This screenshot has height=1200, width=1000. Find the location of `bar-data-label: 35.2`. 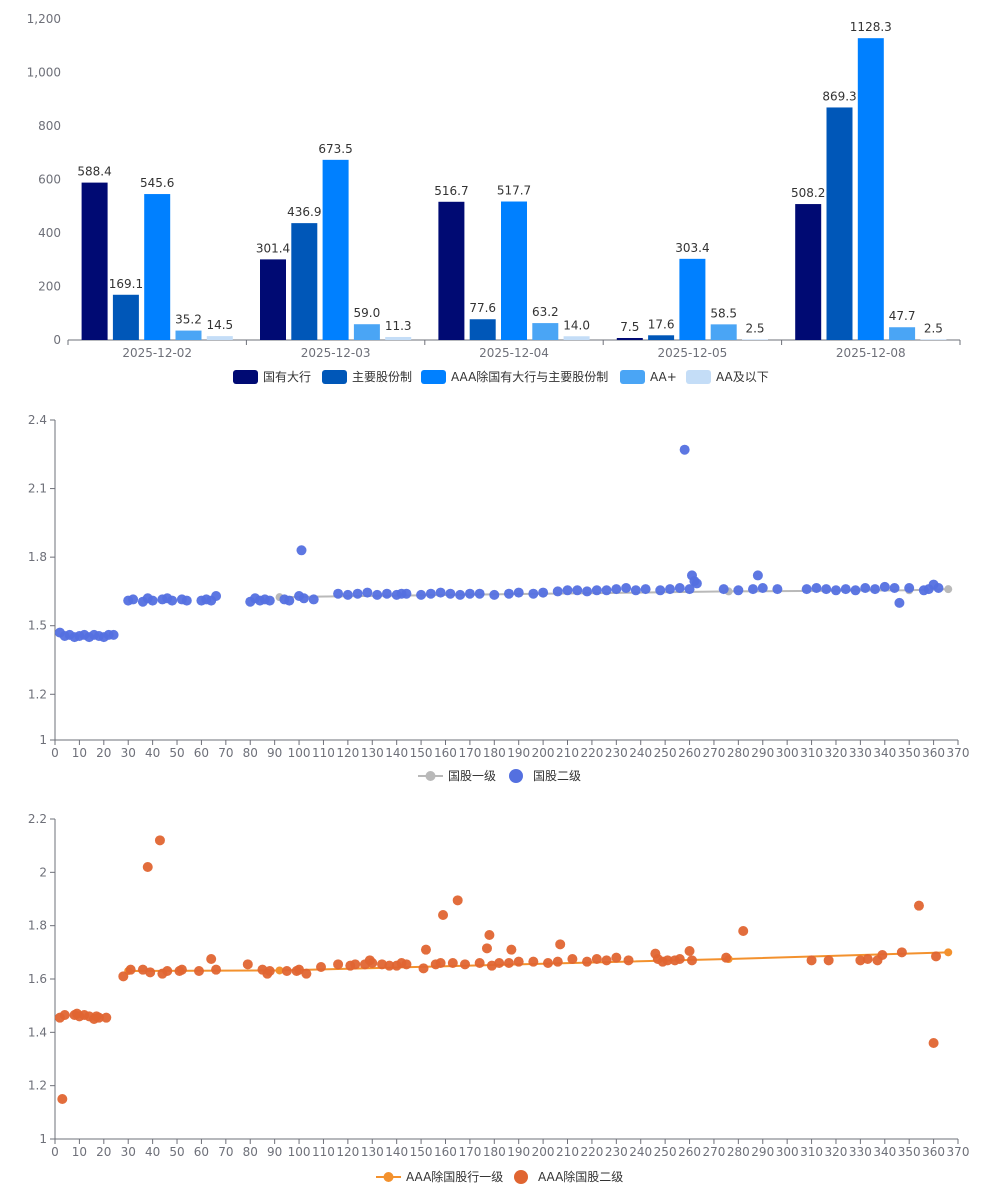

bar-data-label: 35.2 is located at coordinates (188, 320).